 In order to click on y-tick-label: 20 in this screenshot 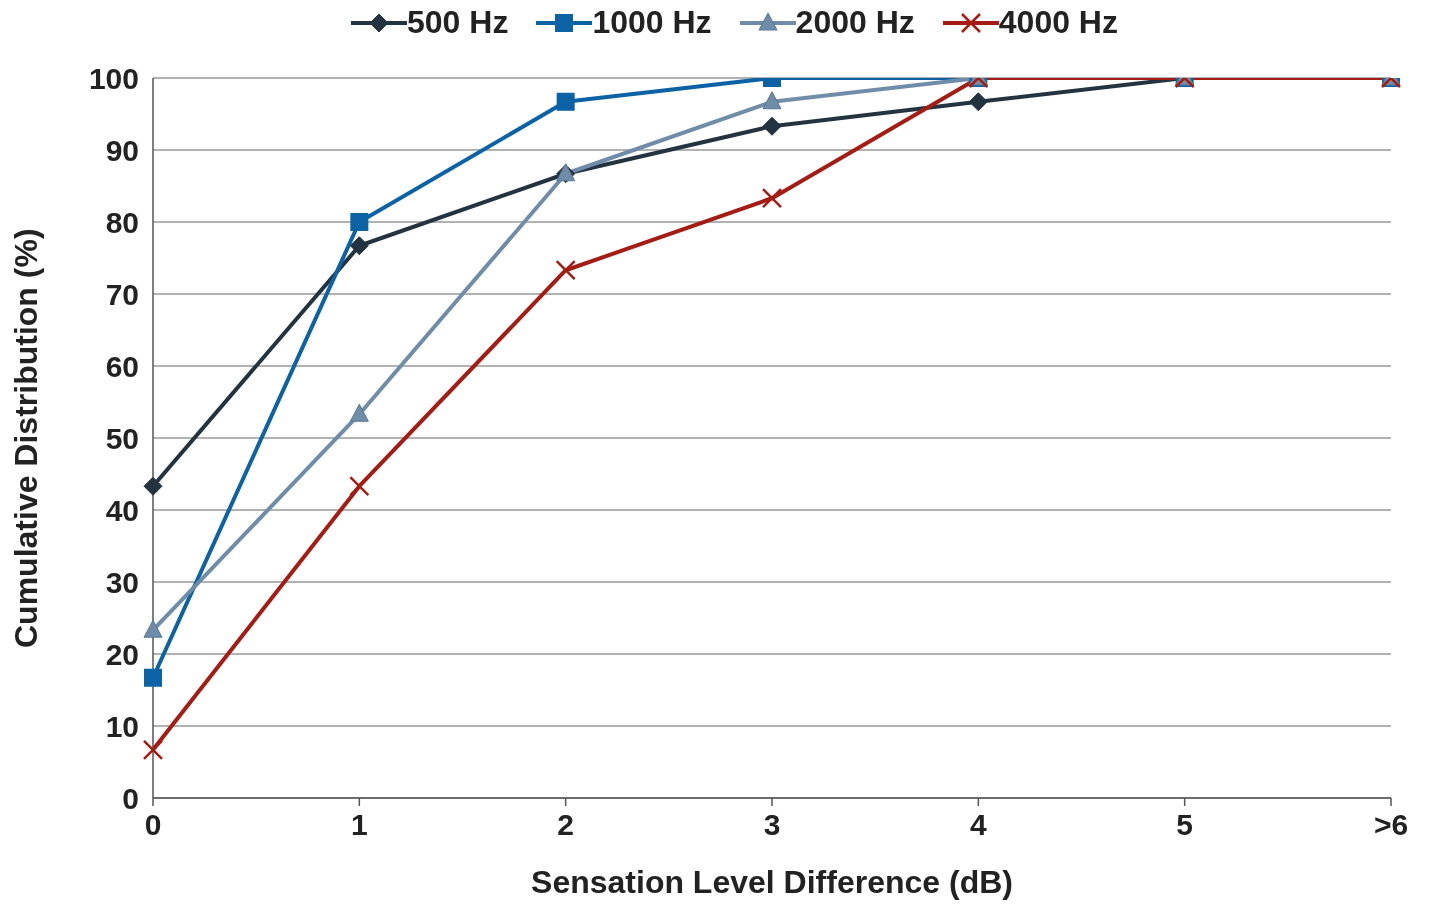, I will do `click(122, 654)`.